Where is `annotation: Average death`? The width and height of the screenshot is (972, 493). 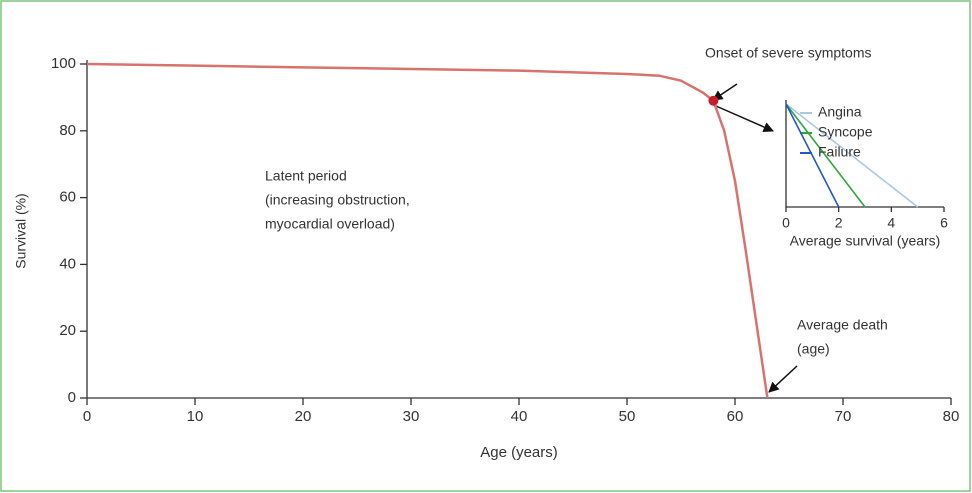
annotation: Average death is located at coordinates (842, 325).